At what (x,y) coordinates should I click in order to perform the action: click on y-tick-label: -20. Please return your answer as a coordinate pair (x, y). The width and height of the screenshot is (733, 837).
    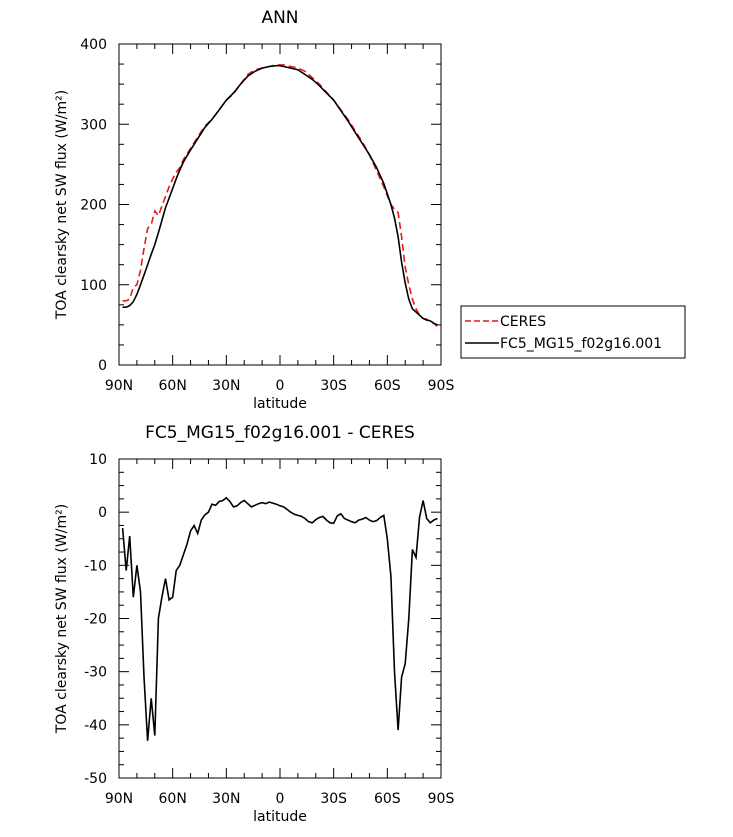
    Looking at the image, I should click on (95, 620).